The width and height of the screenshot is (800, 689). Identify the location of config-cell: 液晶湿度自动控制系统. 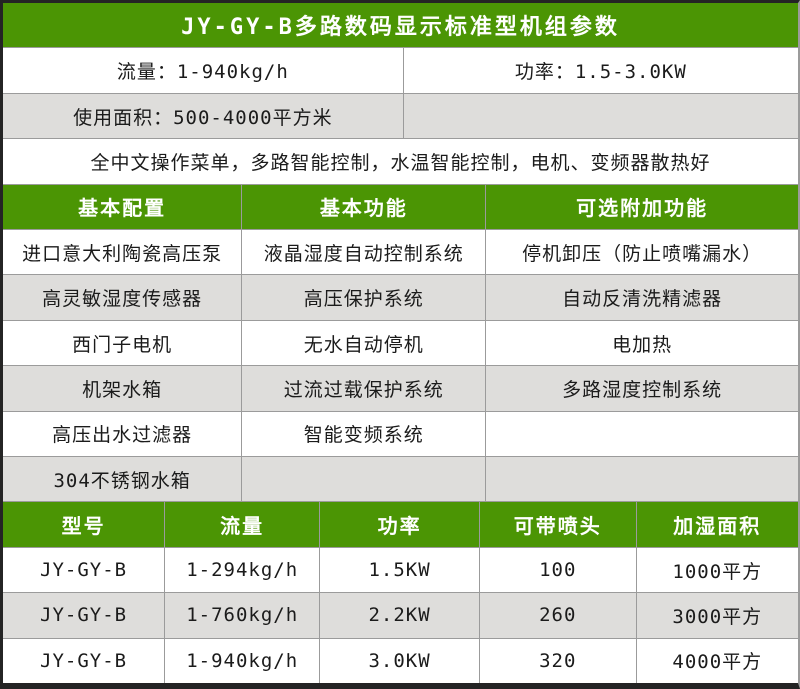
(364, 252).